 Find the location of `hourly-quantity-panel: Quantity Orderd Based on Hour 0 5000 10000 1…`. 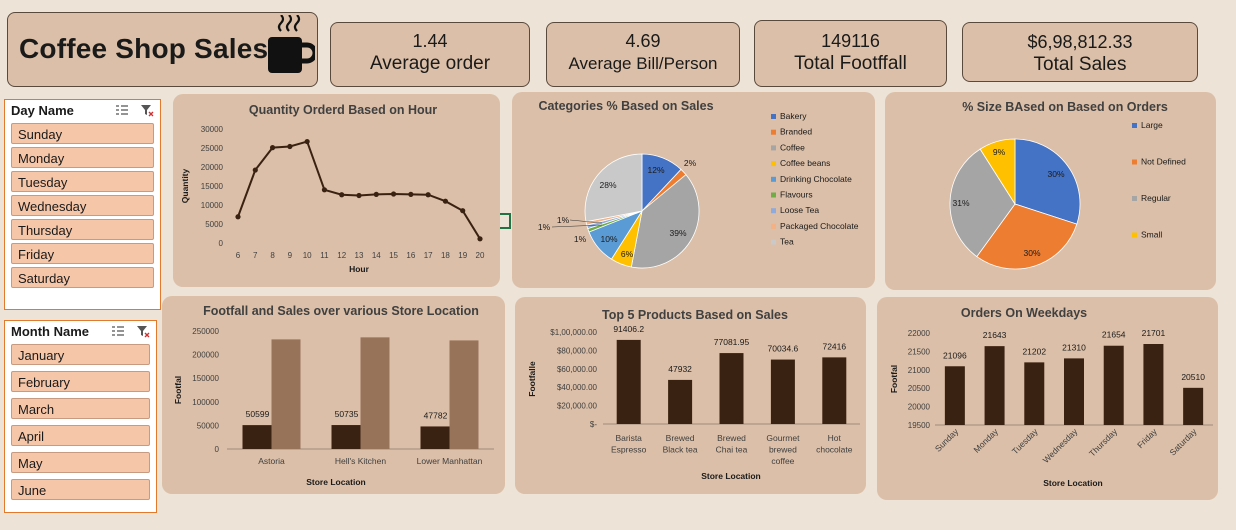

hourly-quantity-panel: Quantity Orderd Based on Hour 0 5000 10000 1… is located at coordinates (336, 190).